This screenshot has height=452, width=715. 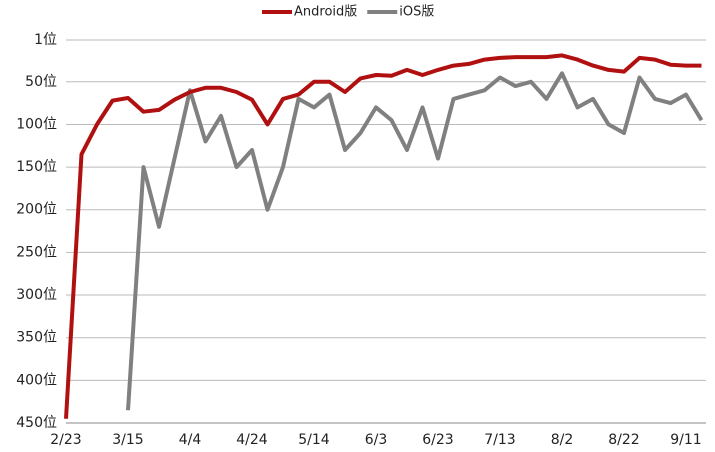 What do you see at coordinates (36, 380) in the screenshot?
I see `y-tick-label: 400位` at bounding box center [36, 380].